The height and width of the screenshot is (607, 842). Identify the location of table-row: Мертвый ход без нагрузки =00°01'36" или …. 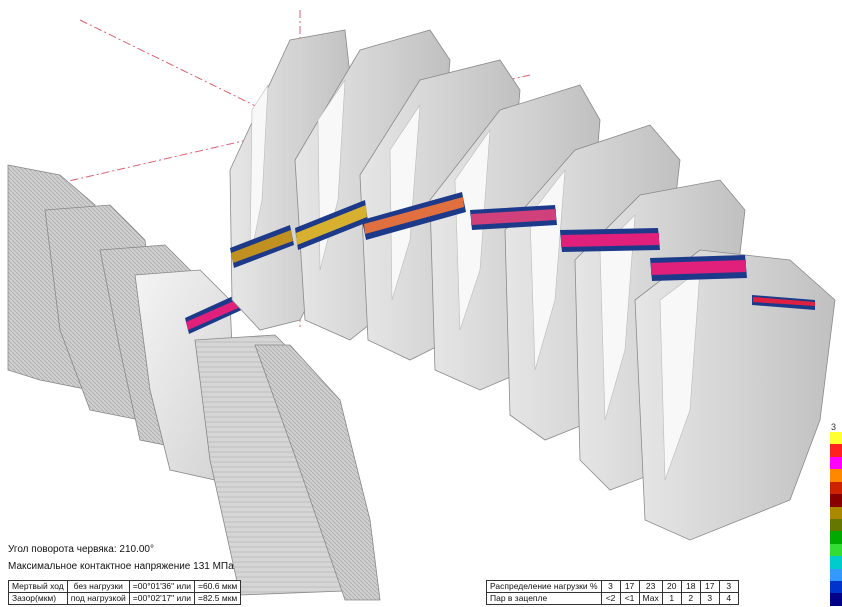
(125, 586).